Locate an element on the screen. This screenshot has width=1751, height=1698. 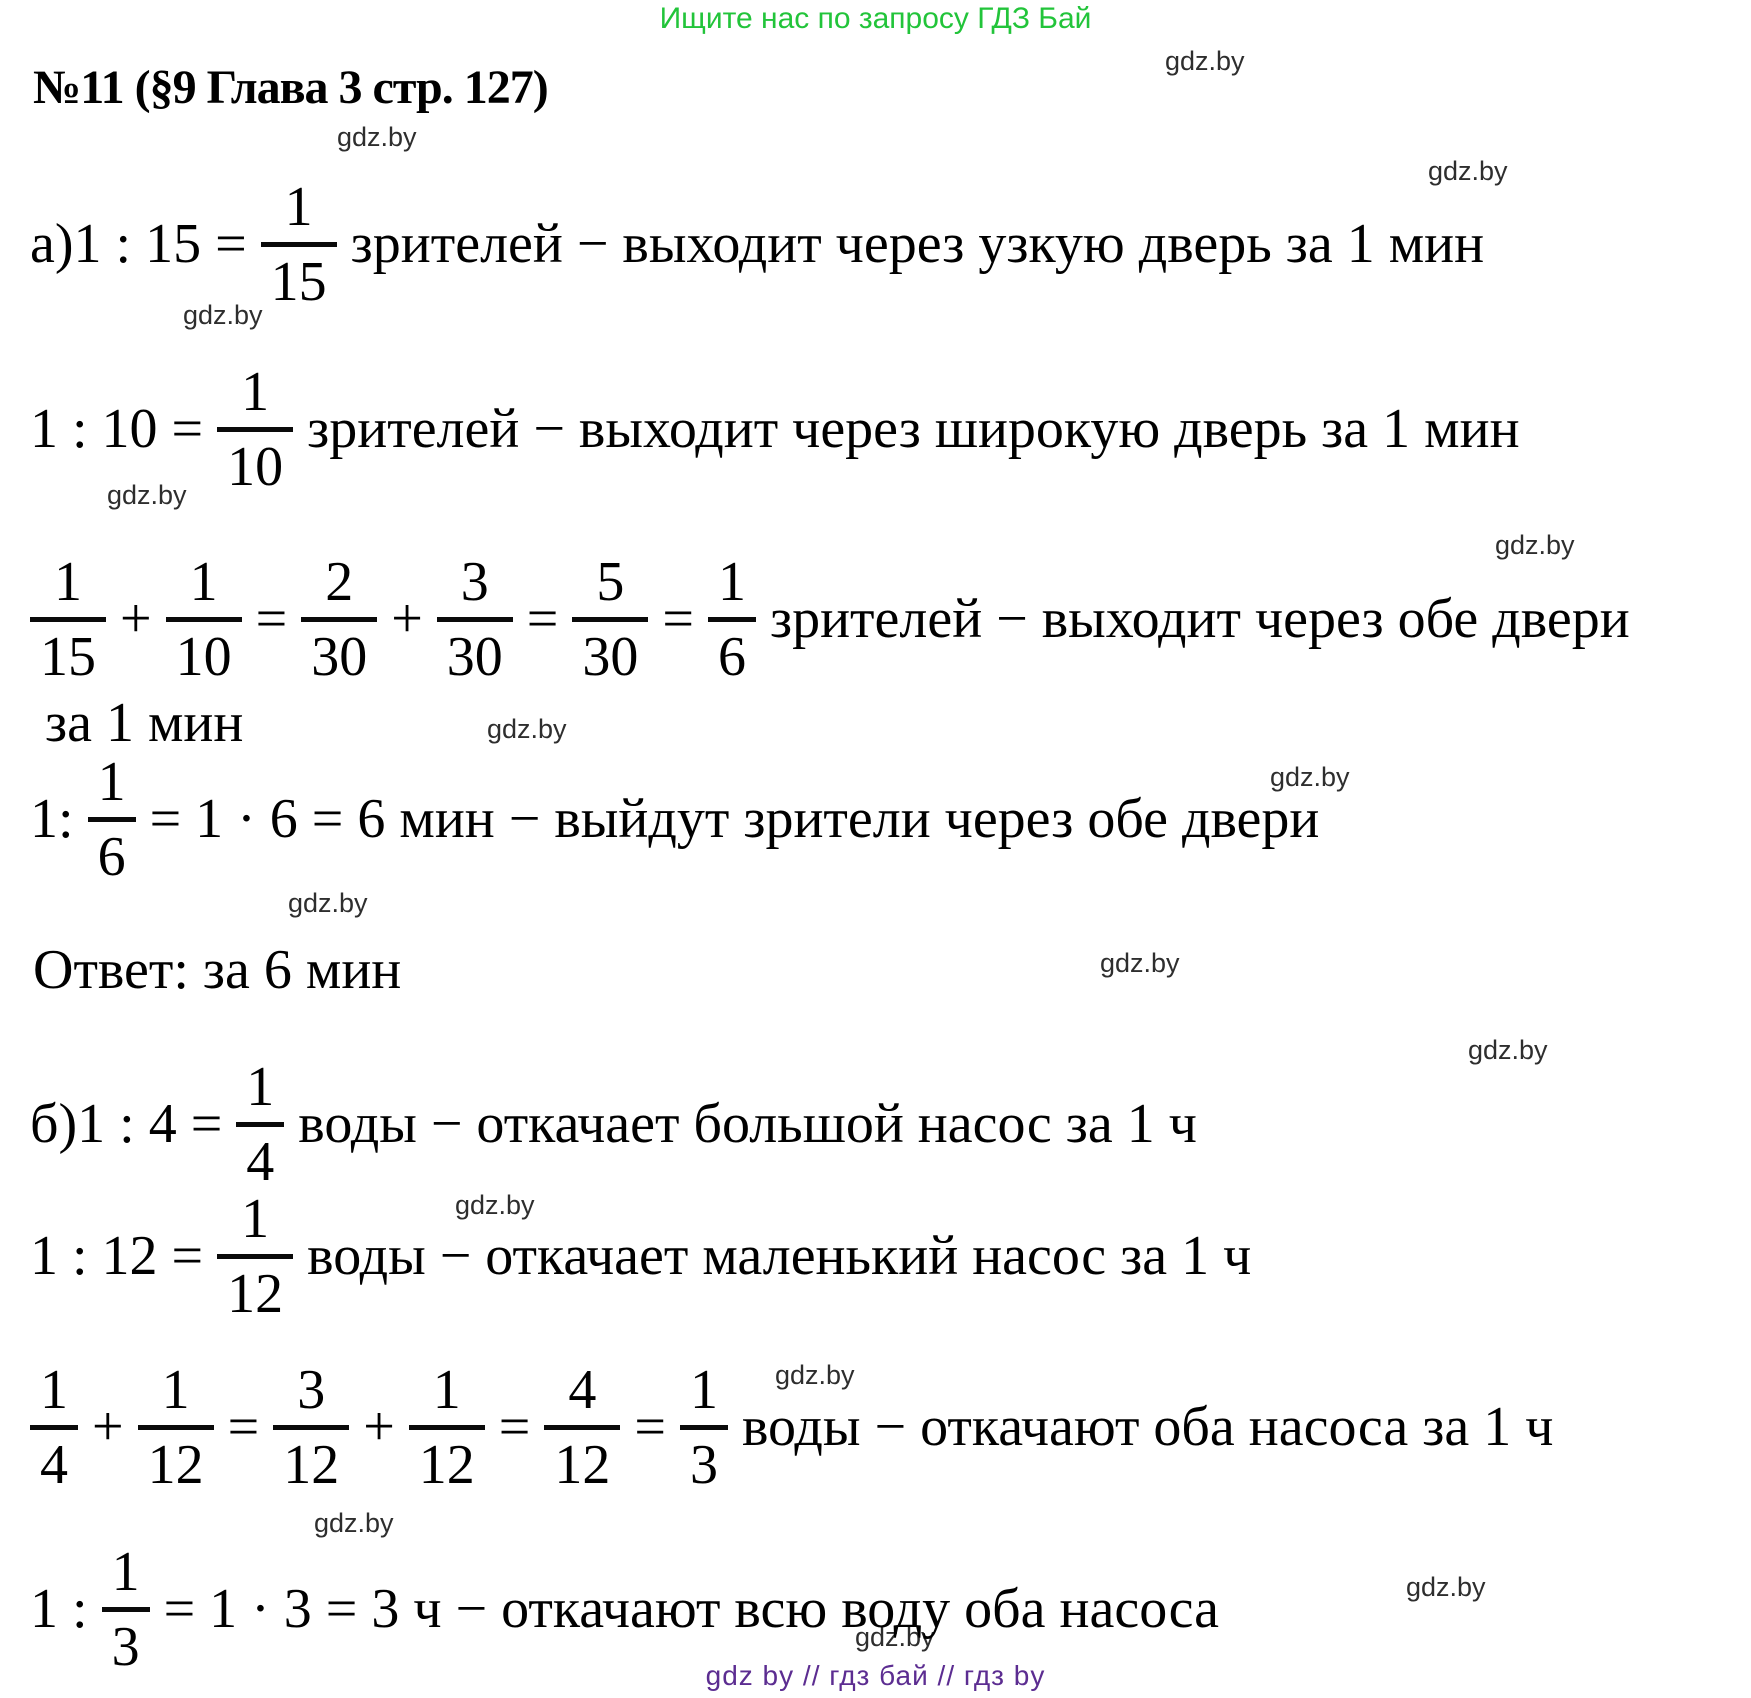
math-text: 1 : 12 = is located at coordinates (117, 1255).